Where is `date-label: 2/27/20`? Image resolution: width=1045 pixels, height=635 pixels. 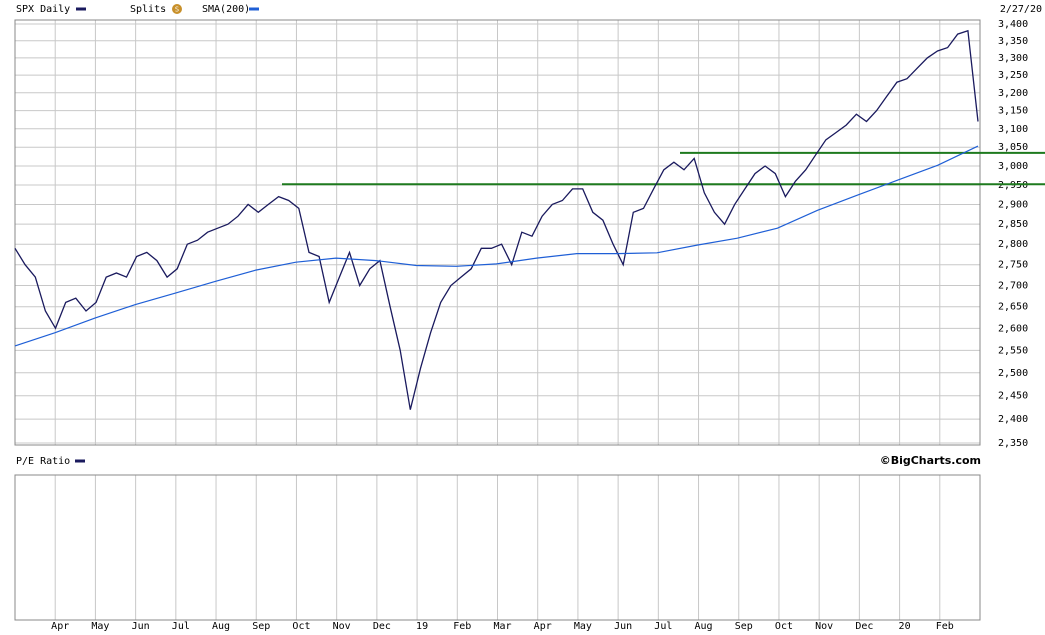
date-label: 2/27/20 is located at coordinates (1021, 9).